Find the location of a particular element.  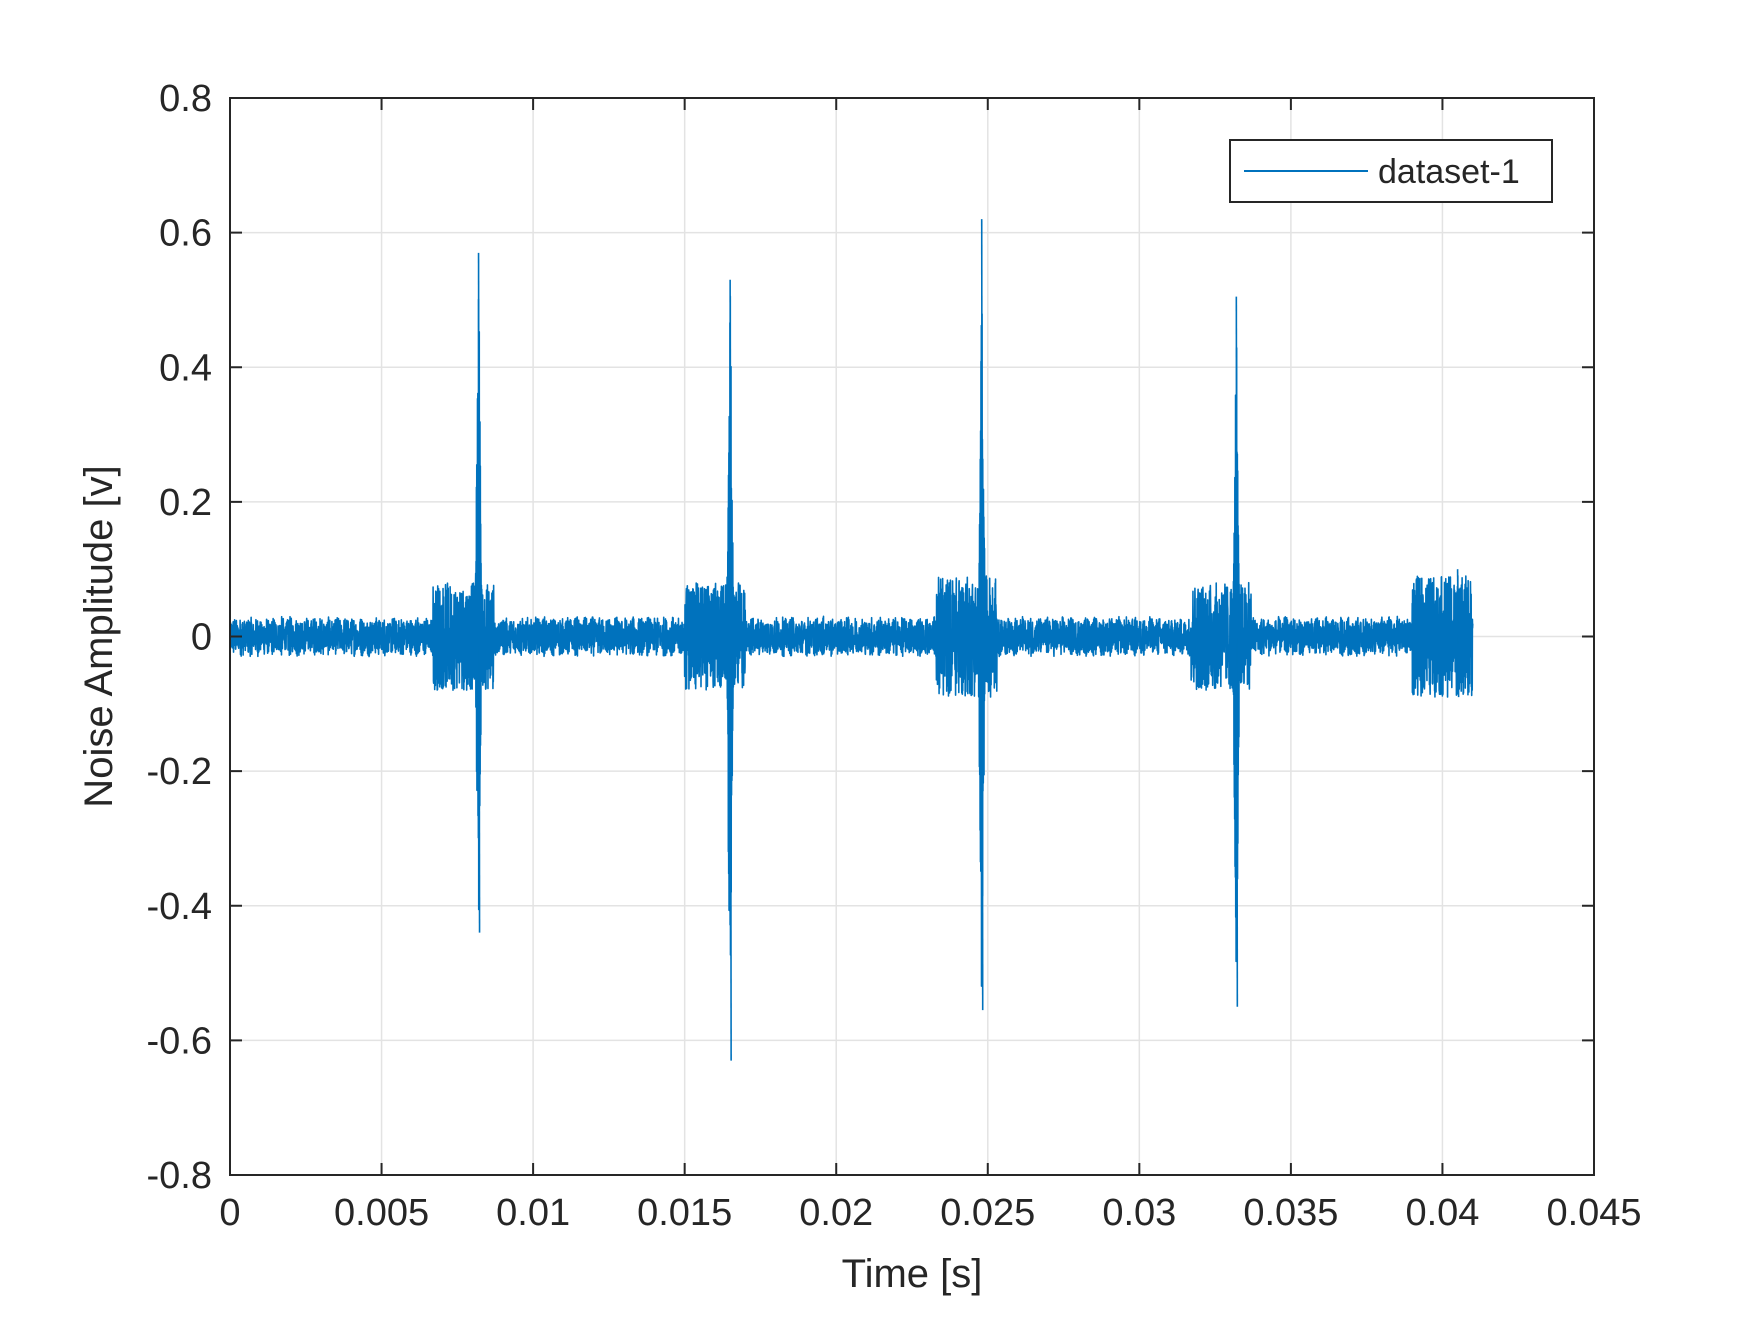

y-tick-label: -0.4 is located at coordinates (179, 907).